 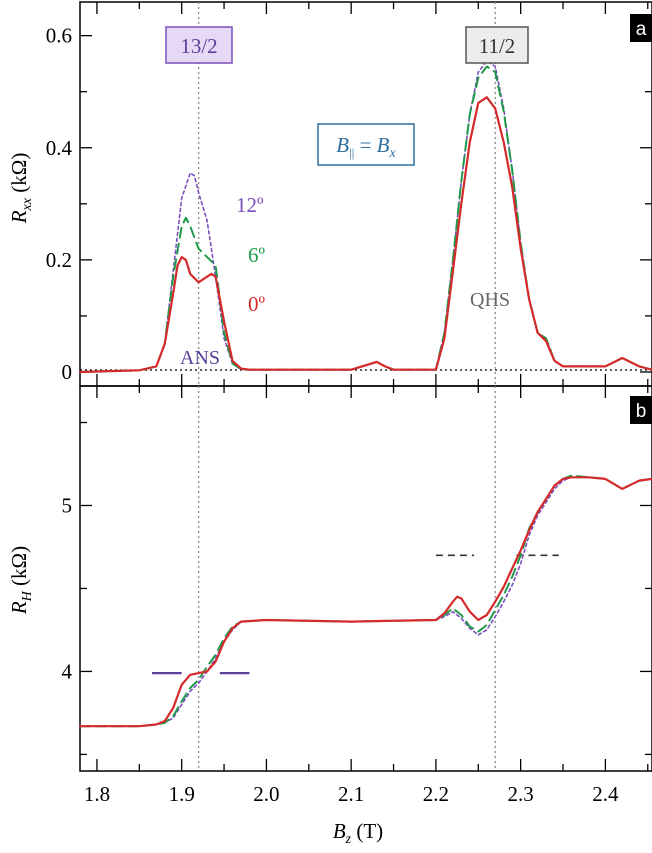 I want to click on x-axis-label: Bz (T), so click(x=358, y=833).